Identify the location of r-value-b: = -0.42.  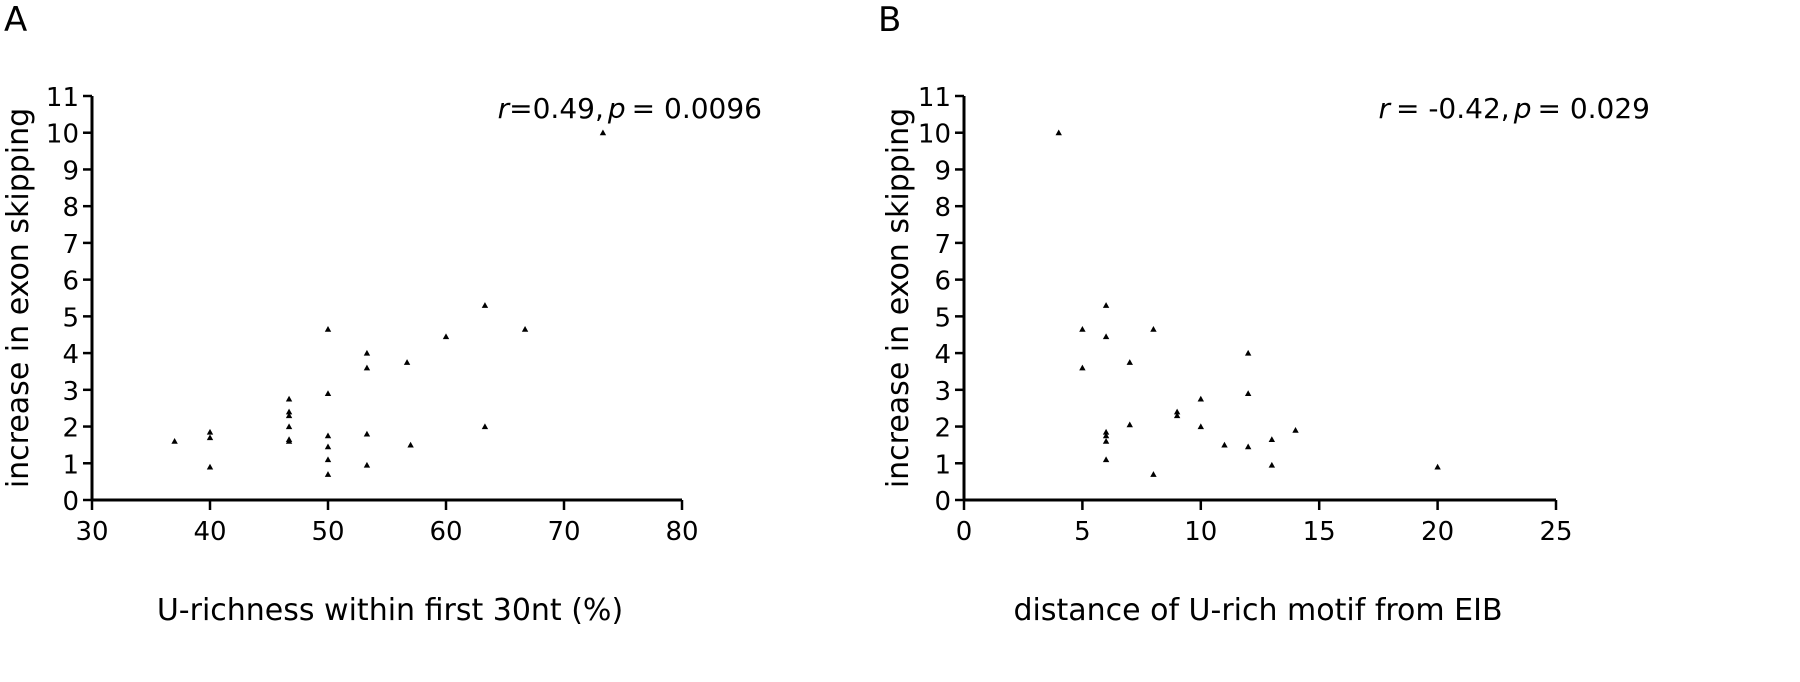
(1448, 108).